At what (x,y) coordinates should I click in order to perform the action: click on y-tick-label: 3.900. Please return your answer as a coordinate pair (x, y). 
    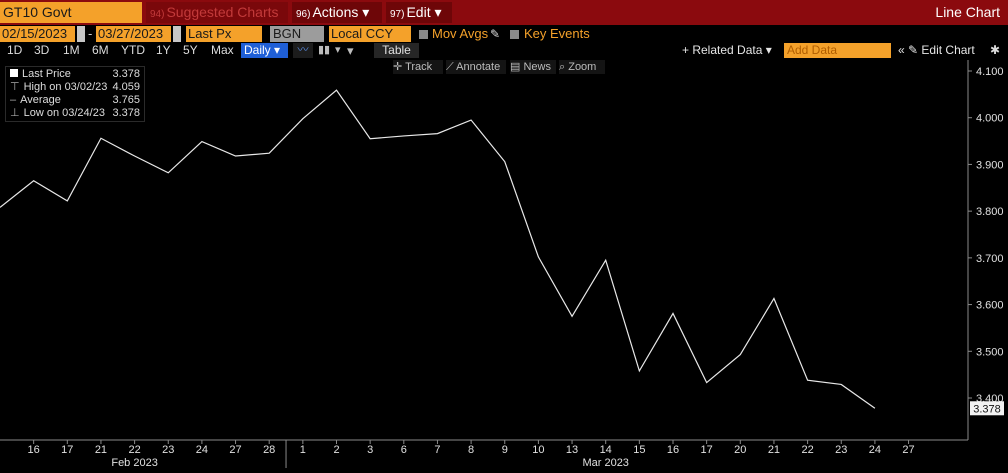
    Looking at the image, I should click on (990, 165).